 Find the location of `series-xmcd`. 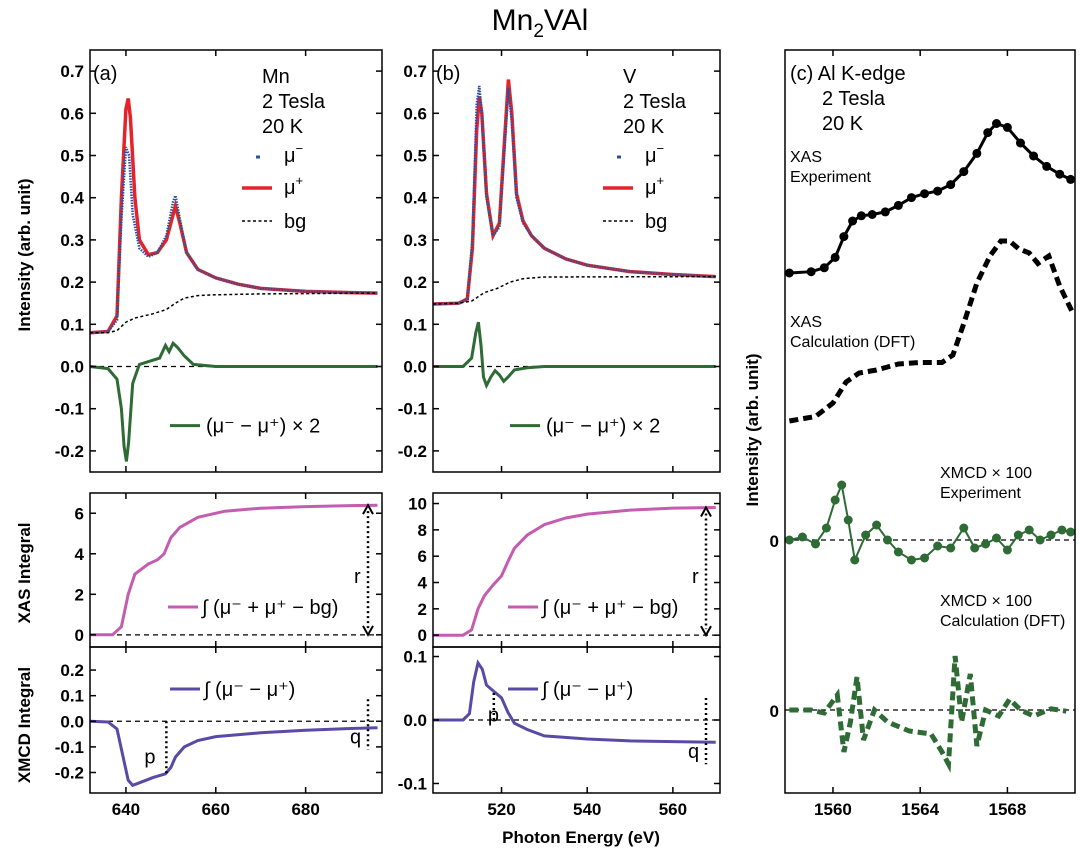

series-xmcd is located at coordinates (233, 401).